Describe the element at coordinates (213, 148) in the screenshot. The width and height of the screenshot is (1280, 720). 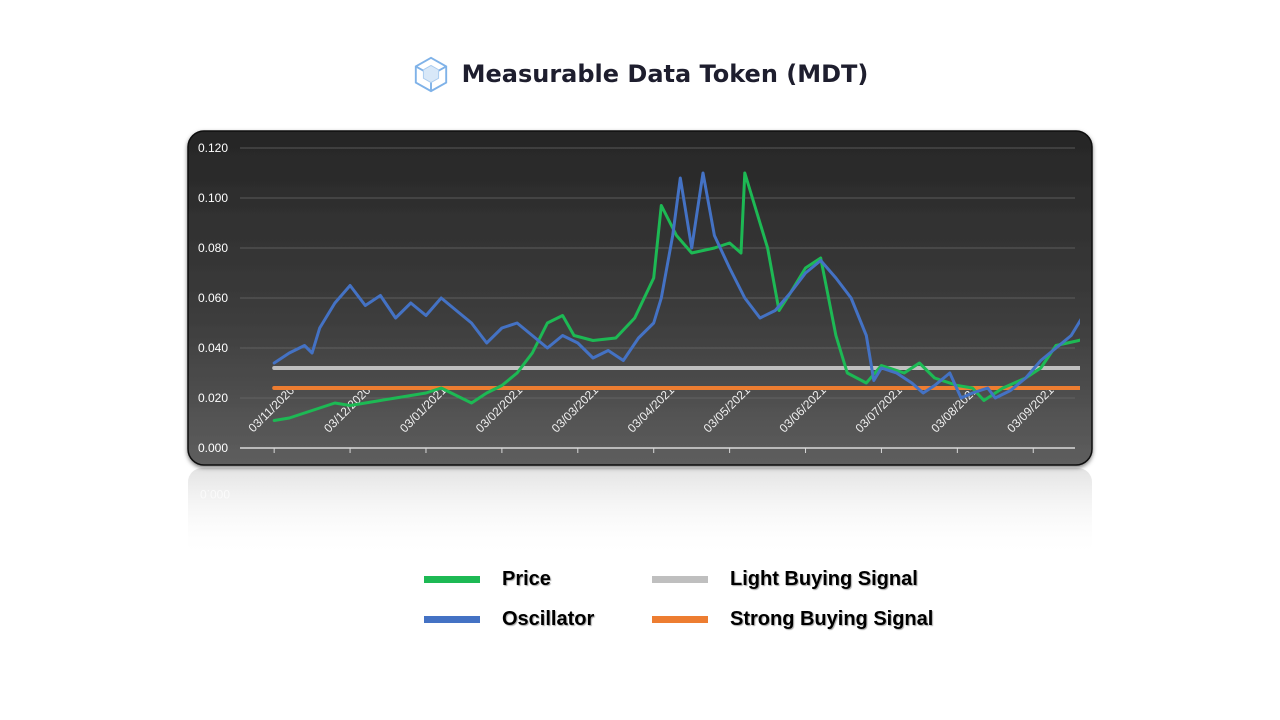
I see `y-tick-label: 0.120` at that location.